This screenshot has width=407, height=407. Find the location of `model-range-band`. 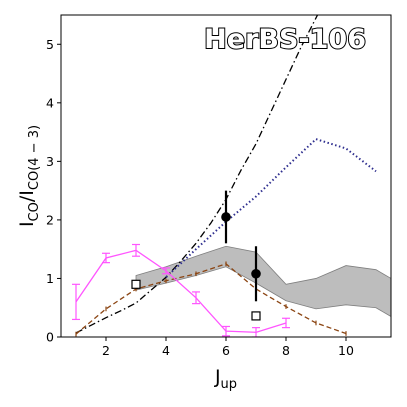

model-range-band is located at coordinates (263, 281).